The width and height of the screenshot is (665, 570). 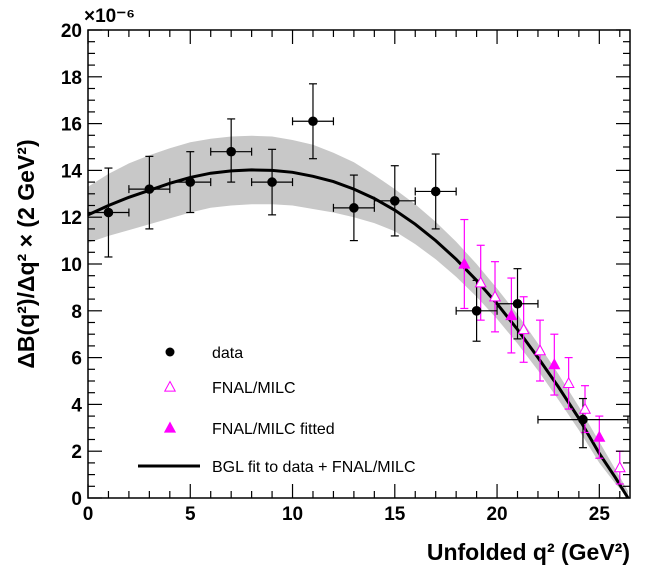 What do you see at coordinates (600, 514) in the screenshot?
I see `x-tick-label: 25` at bounding box center [600, 514].